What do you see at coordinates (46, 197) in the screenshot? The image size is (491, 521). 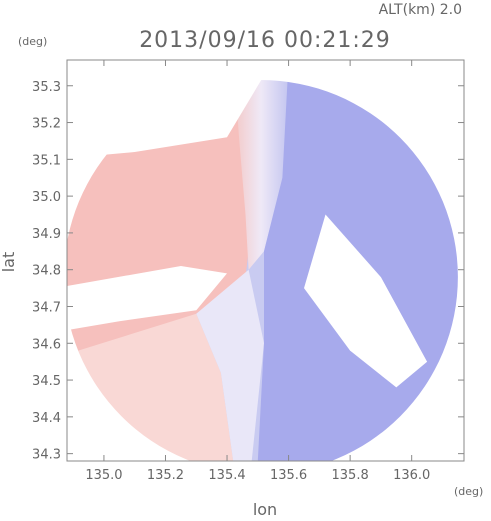 I see `y-tick-label: 35.0` at bounding box center [46, 197].